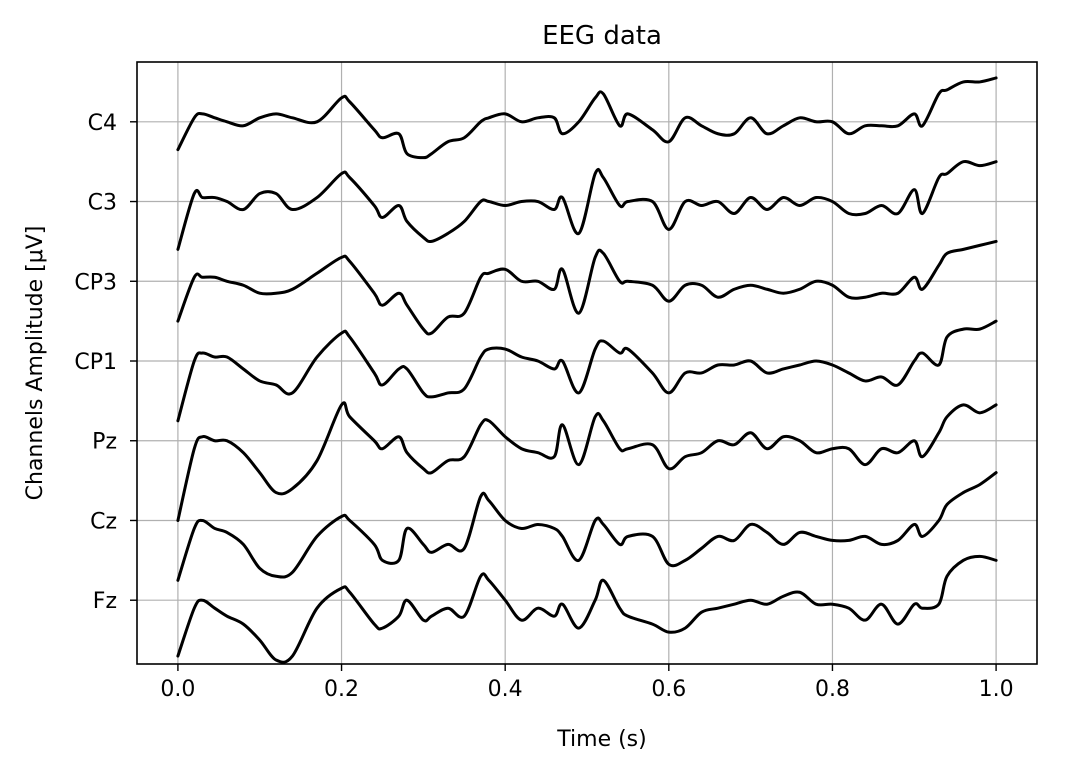 The height and width of the screenshot is (773, 1086). I want to click on y-tick-label-pz: Pz, so click(104, 442).